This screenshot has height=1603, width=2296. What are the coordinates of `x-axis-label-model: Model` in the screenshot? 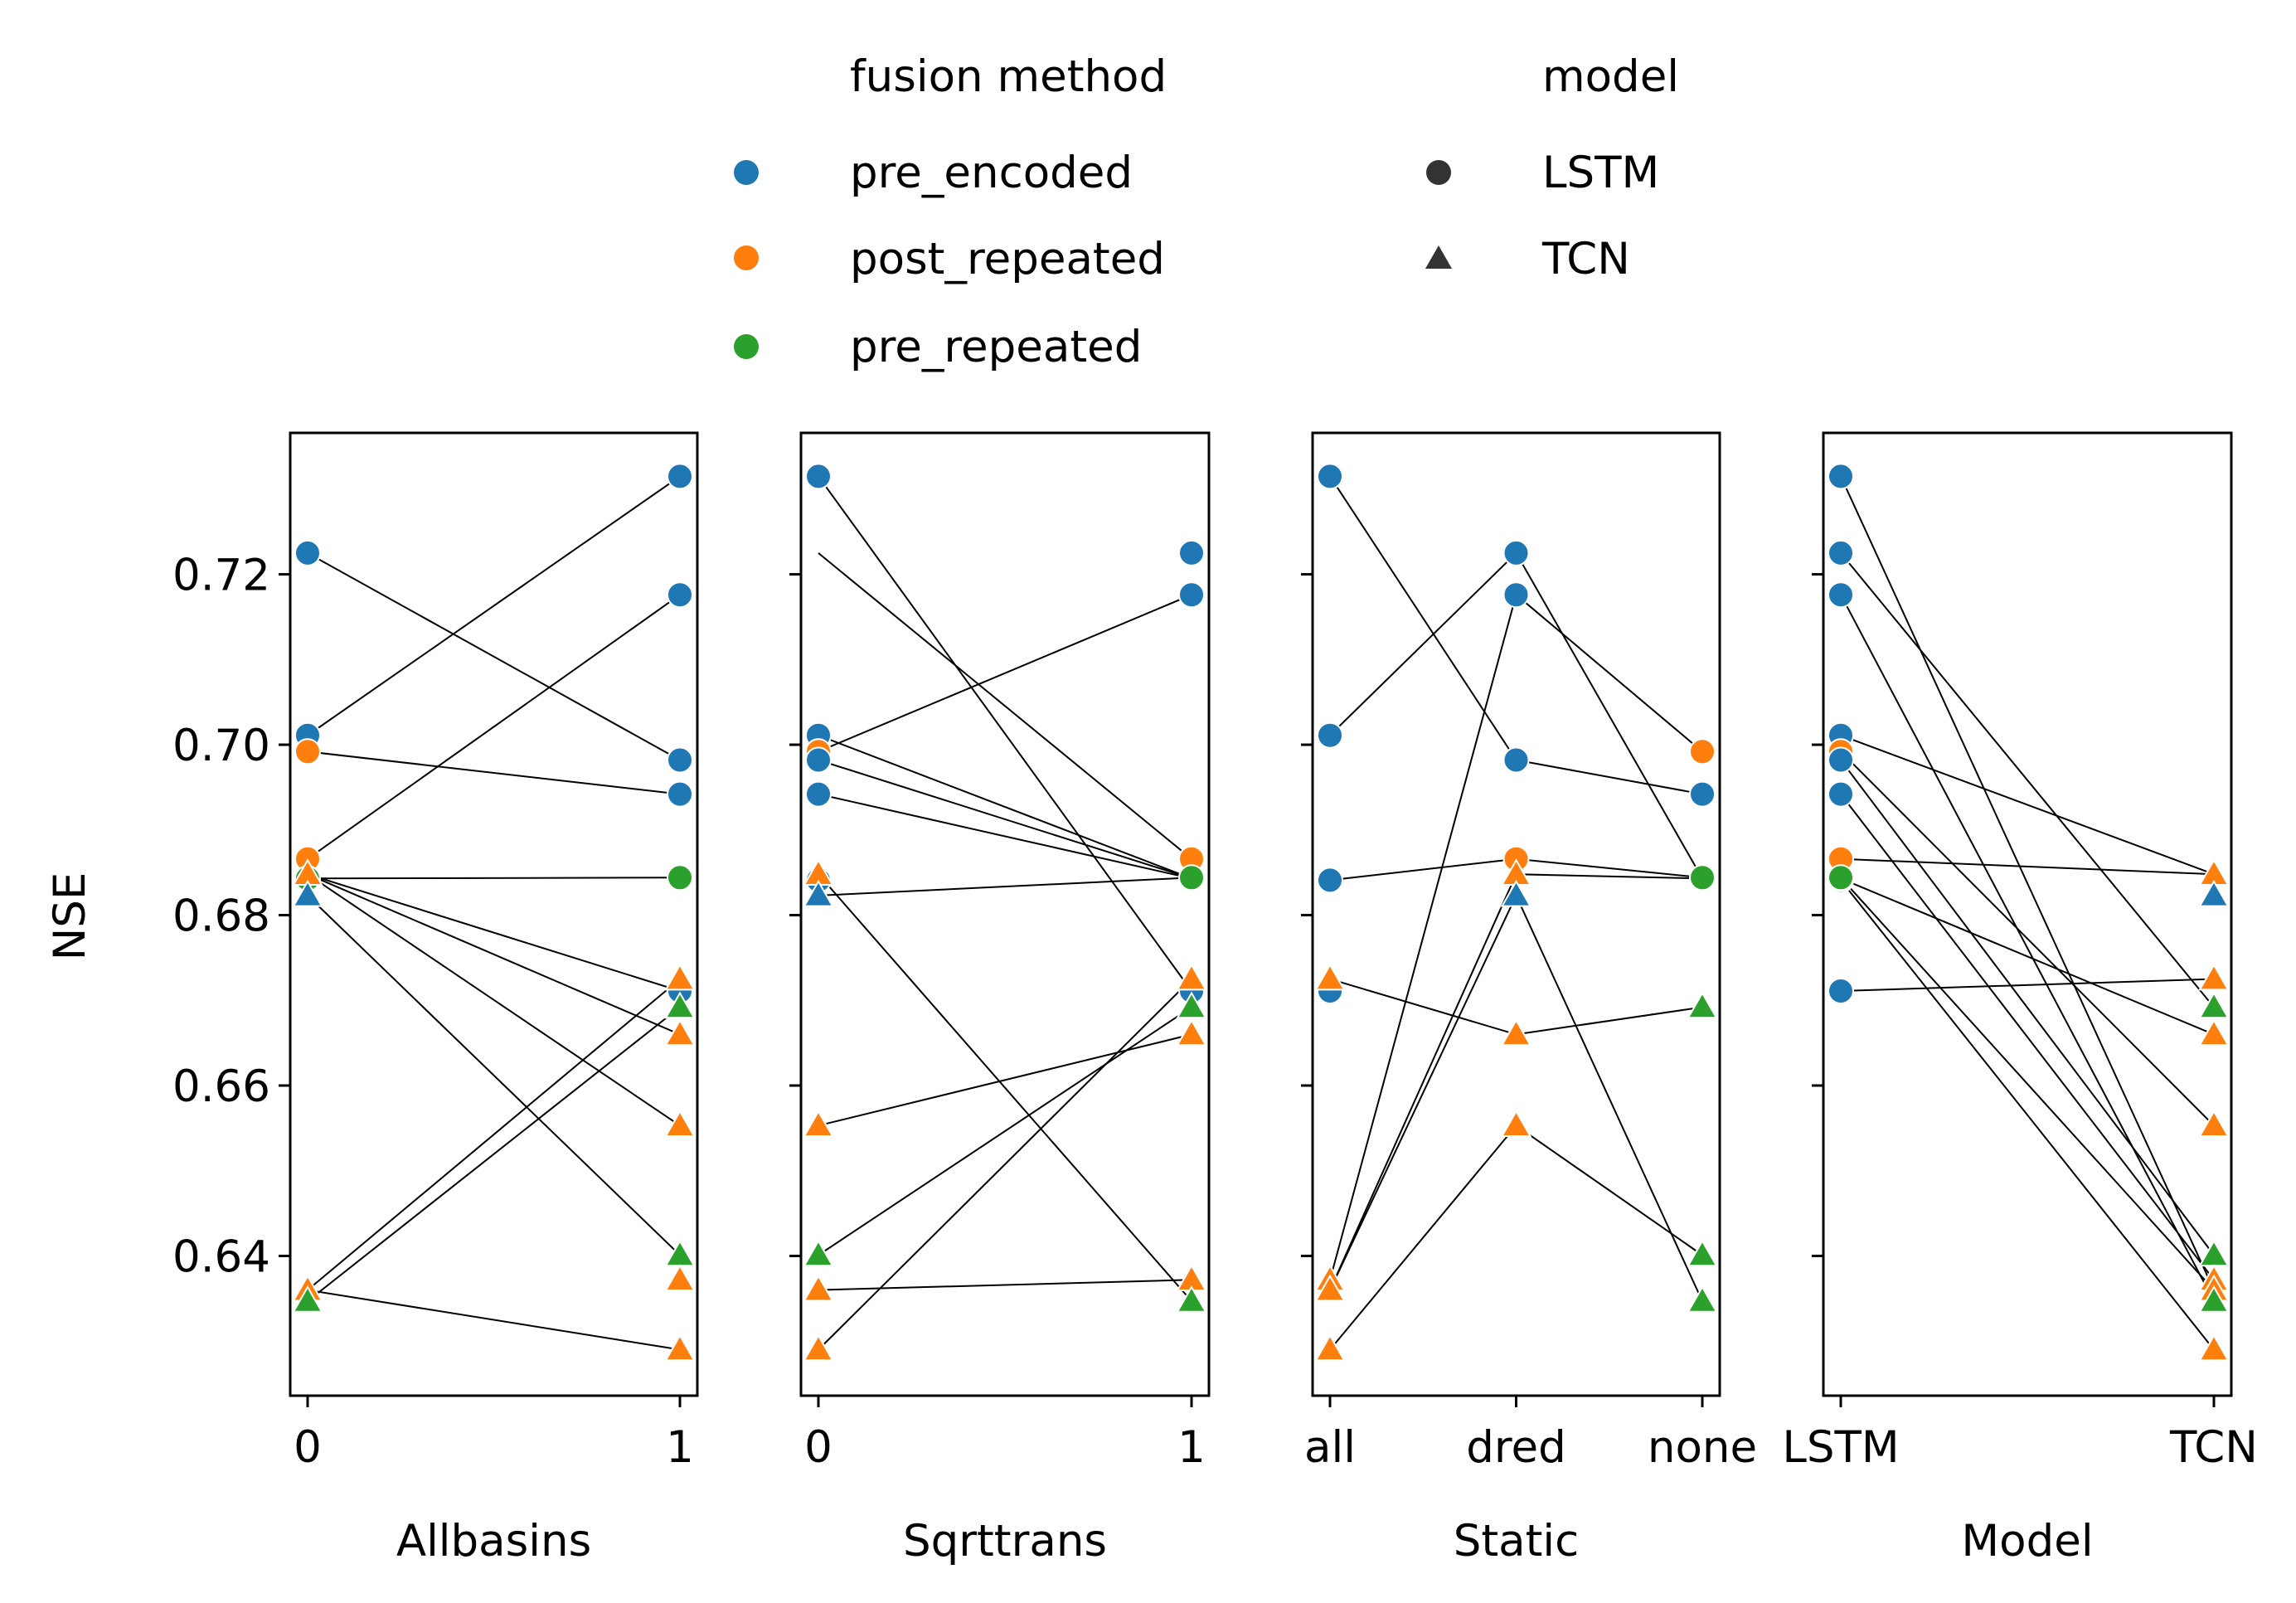 It's located at (2027, 1541).